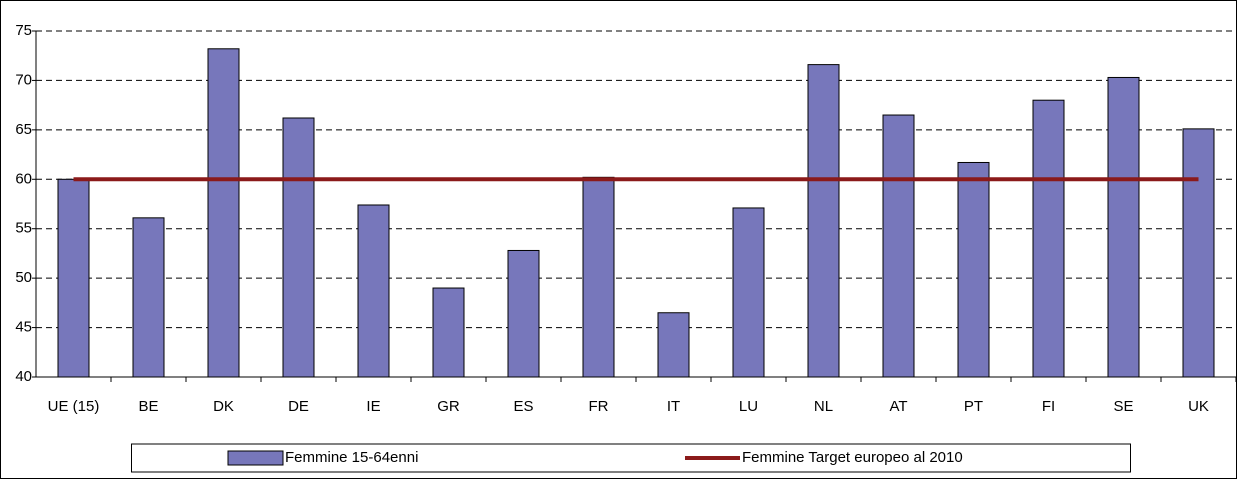  I want to click on y-tick-label: 75, so click(23, 30).